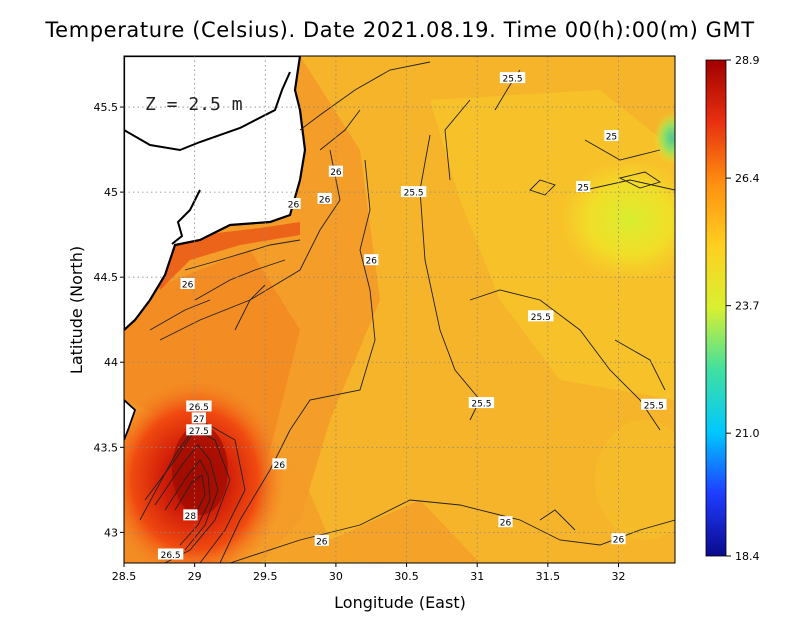 This screenshot has height=618, width=800. What do you see at coordinates (111, 362) in the screenshot?
I see `y-tick-label: 44` at bounding box center [111, 362].